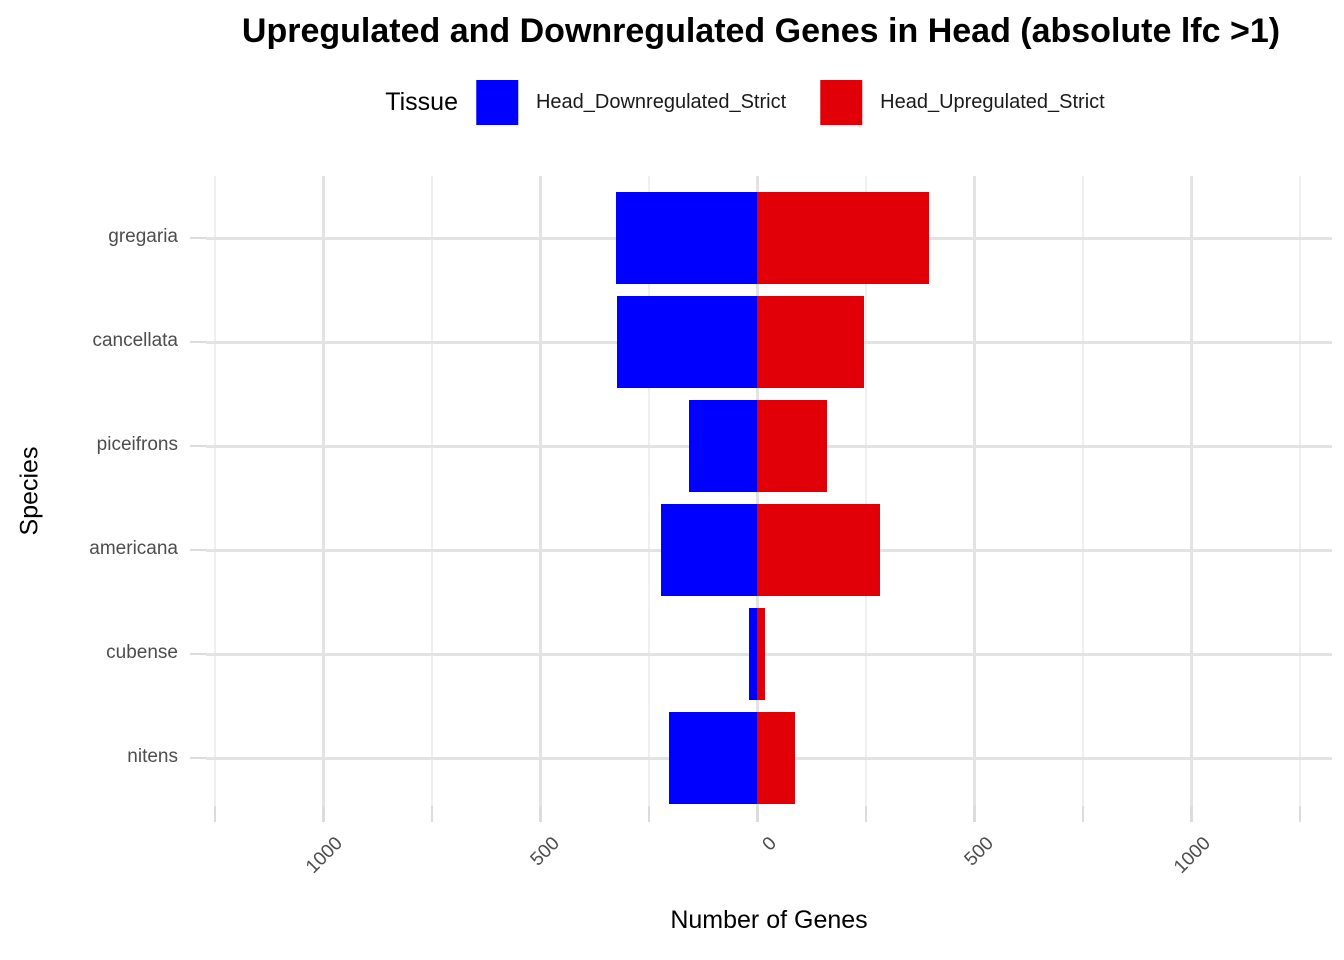 The height and width of the screenshot is (960, 1344). I want to click on bar-upregulated-piceifrons, so click(792, 446).